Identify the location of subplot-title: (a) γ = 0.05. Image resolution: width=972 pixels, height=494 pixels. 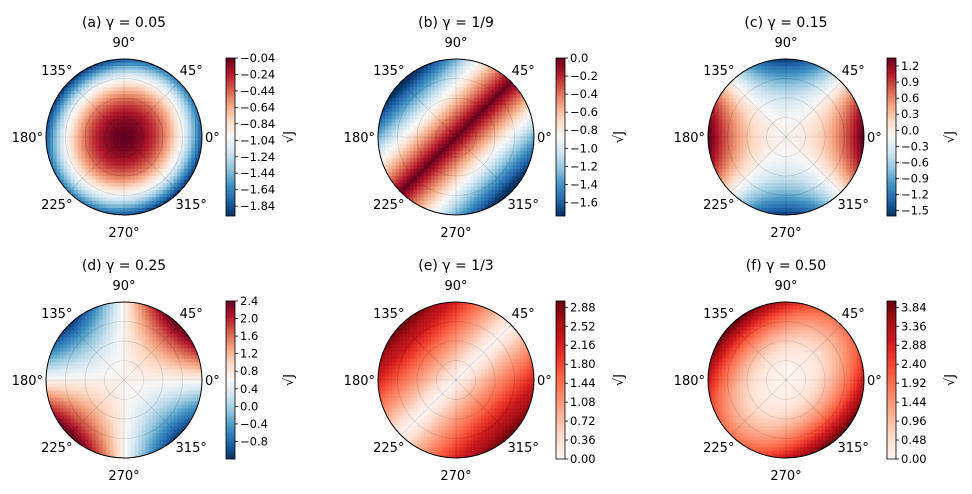
(124, 23).